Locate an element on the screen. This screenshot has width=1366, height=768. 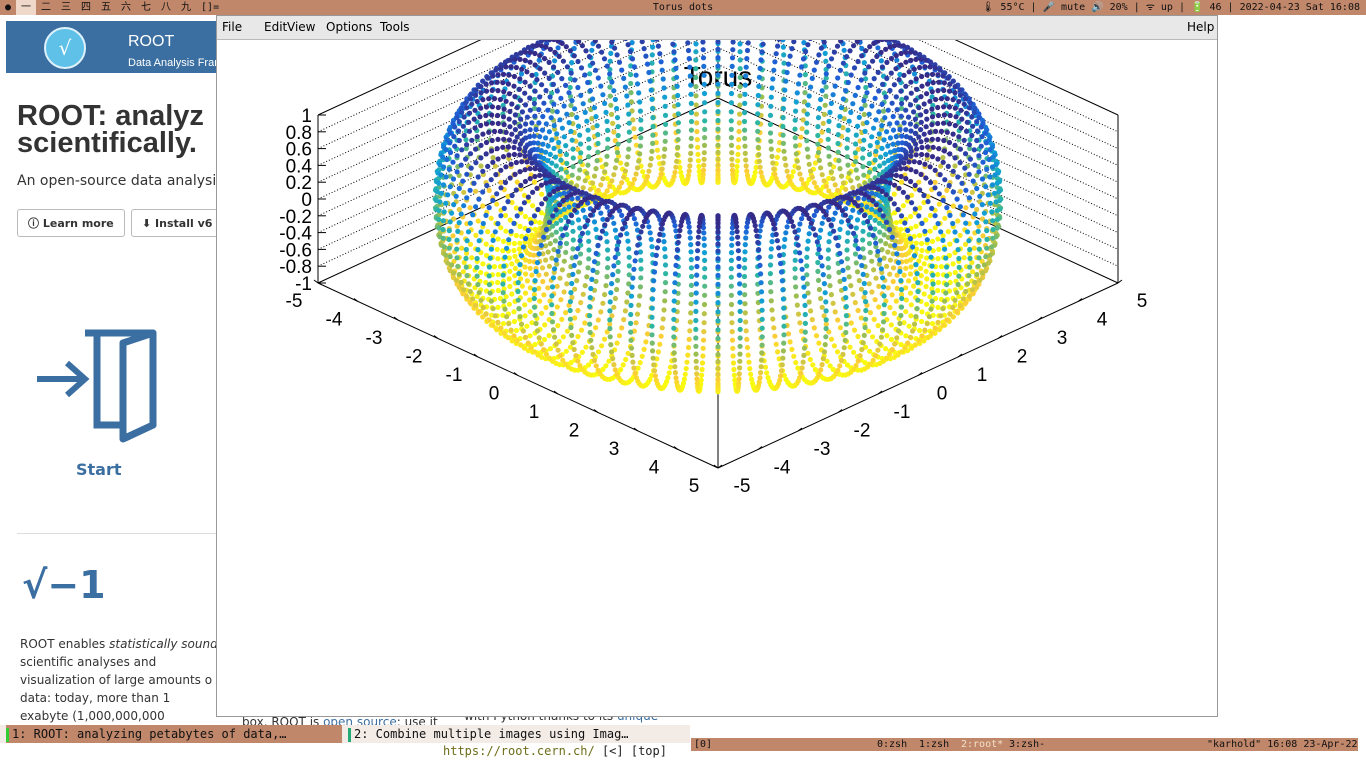
menu-options: Options is located at coordinates (349, 27).